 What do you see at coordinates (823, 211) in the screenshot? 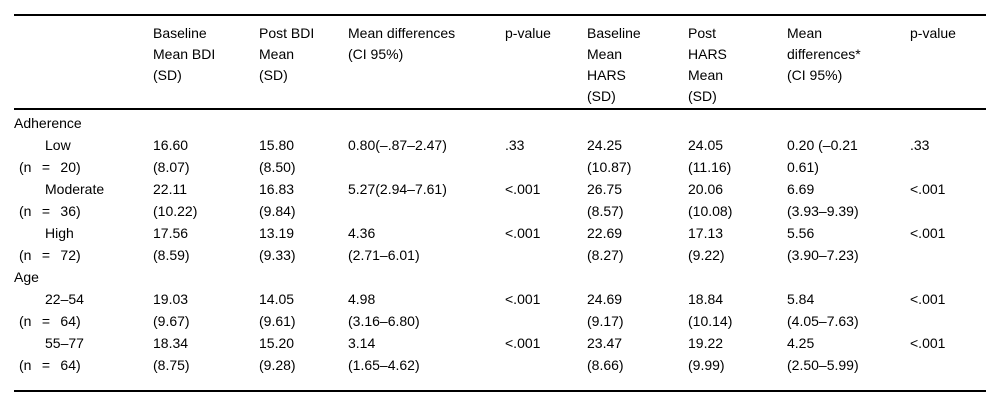
I see `value-line-2: (3.93–9.39)` at bounding box center [823, 211].